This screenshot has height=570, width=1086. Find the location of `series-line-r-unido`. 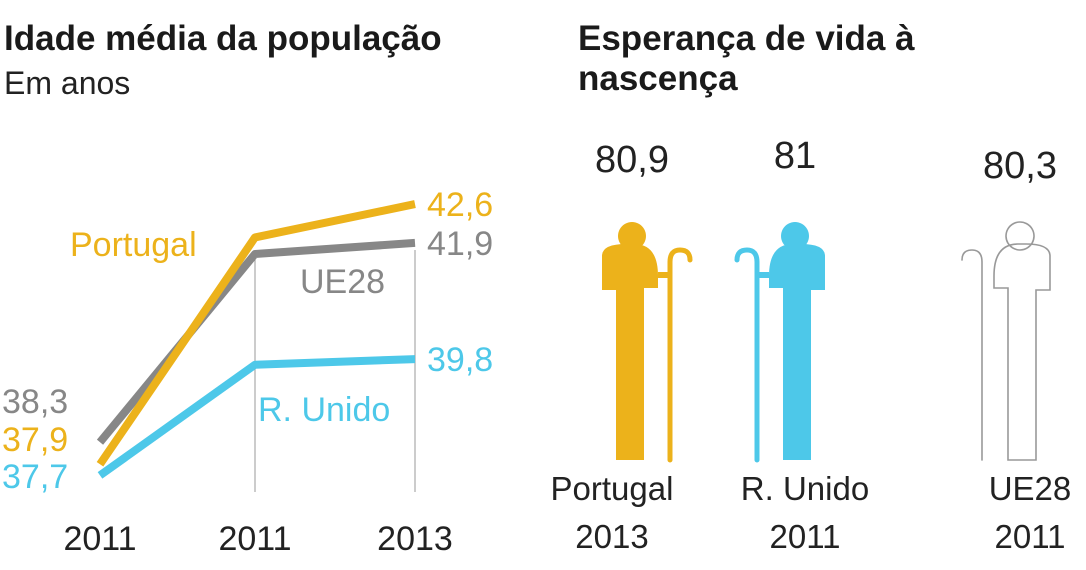

series-line-r-unido is located at coordinates (256, 417).